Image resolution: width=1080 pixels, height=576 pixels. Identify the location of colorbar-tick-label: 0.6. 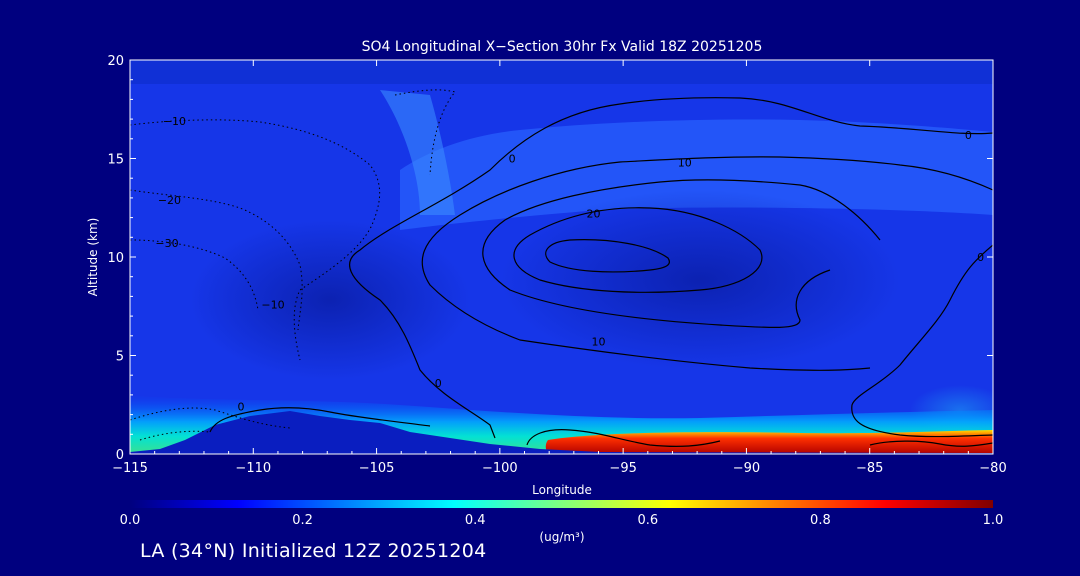
(647, 520).